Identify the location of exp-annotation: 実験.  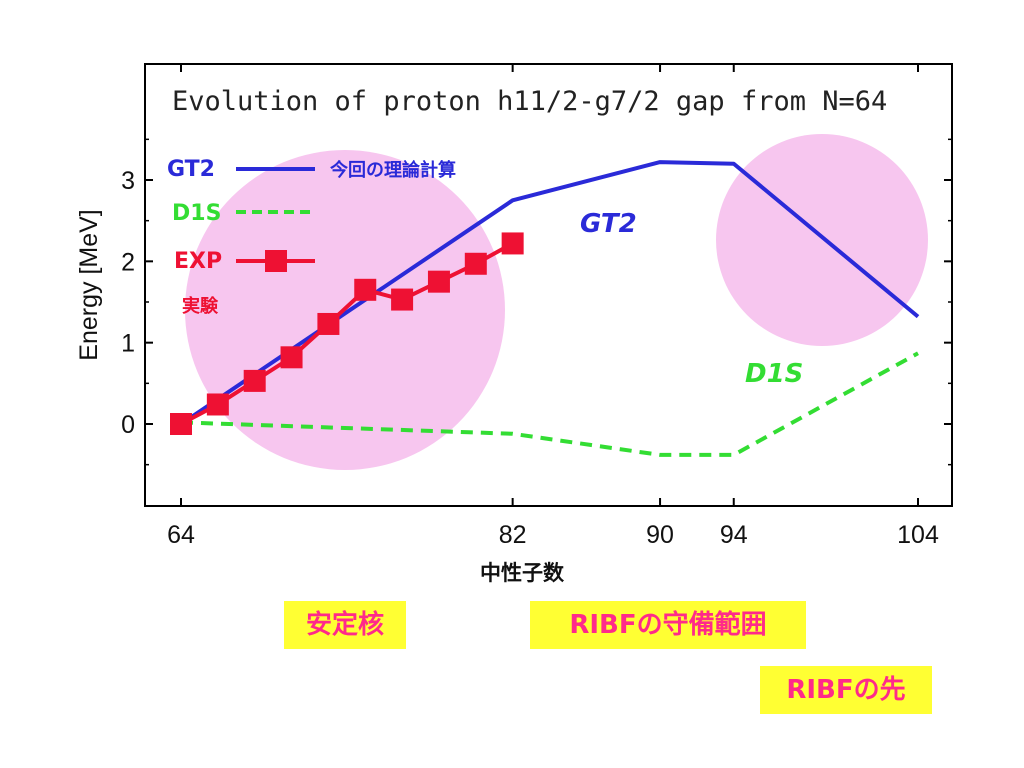
(200, 306).